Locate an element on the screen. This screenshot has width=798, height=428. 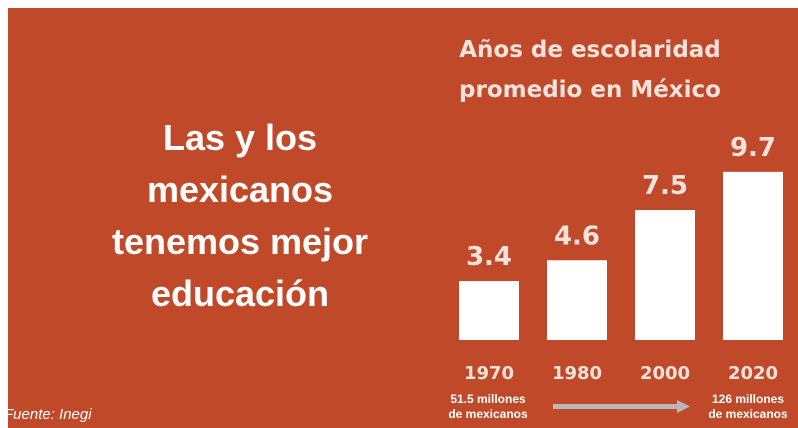
population-start-line: de mexicanos is located at coordinates (488, 414).